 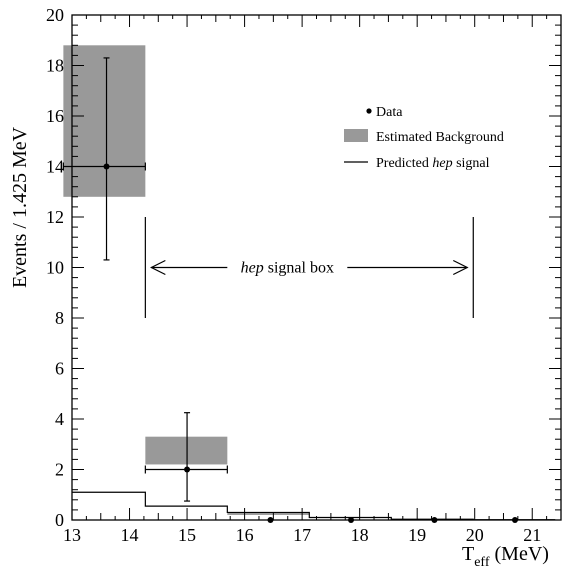 What do you see at coordinates (287, 268) in the screenshot?
I see `signal-box-label: hep signal box` at bounding box center [287, 268].